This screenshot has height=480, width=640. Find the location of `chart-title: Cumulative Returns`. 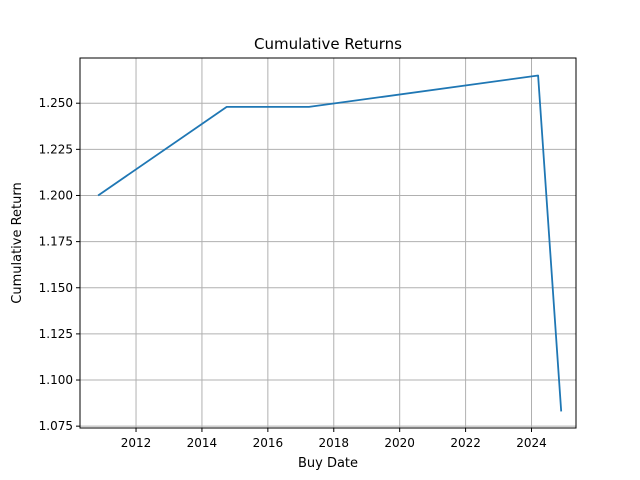

chart-title: Cumulative Returns is located at coordinates (328, 44).